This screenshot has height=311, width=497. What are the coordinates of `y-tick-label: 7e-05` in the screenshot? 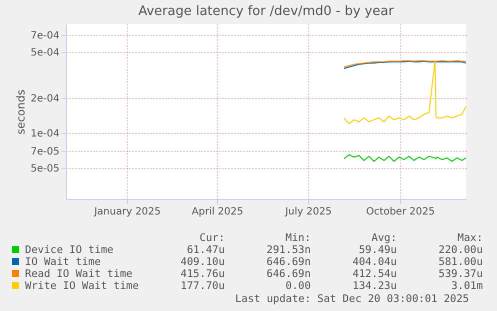 It's located at (45, 152).